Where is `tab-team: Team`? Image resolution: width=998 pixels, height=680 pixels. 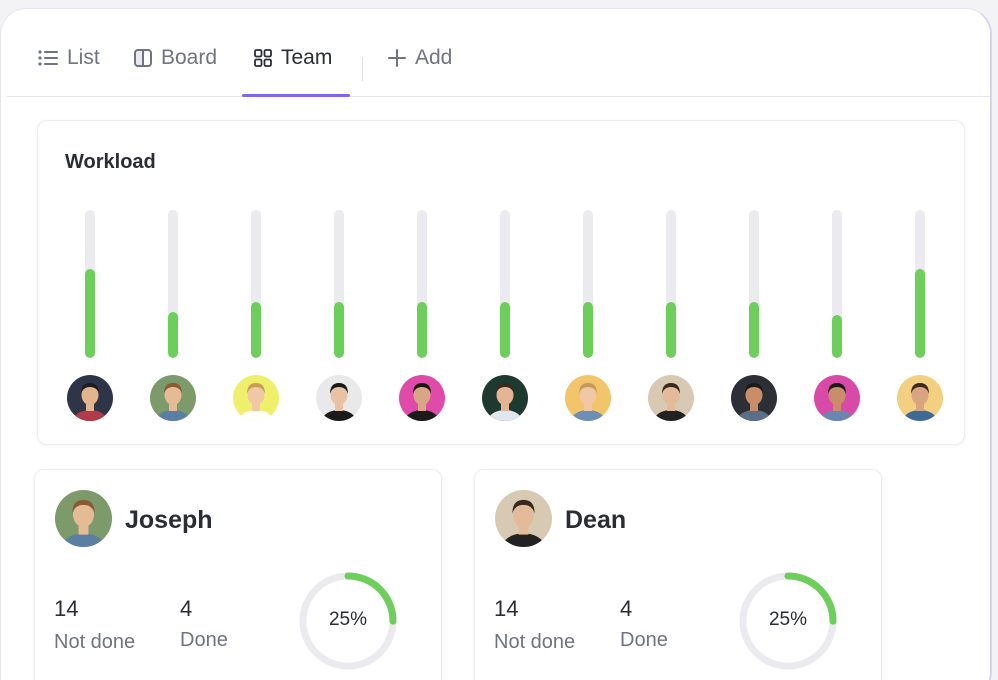
tab-team: Team is located at coordinates (292, 58).